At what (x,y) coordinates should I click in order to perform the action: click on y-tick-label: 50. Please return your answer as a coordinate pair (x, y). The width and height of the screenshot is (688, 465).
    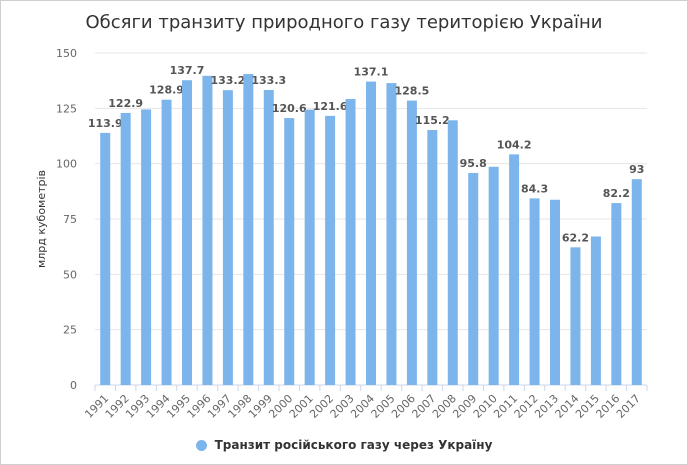
    Looking at the image, I should click on (70, 274).